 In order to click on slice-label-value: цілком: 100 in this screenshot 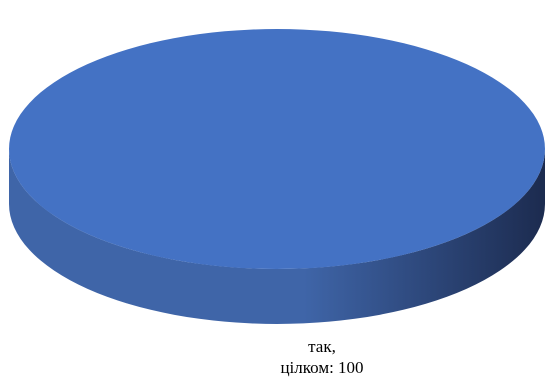, I will do `click(322, 367)`.